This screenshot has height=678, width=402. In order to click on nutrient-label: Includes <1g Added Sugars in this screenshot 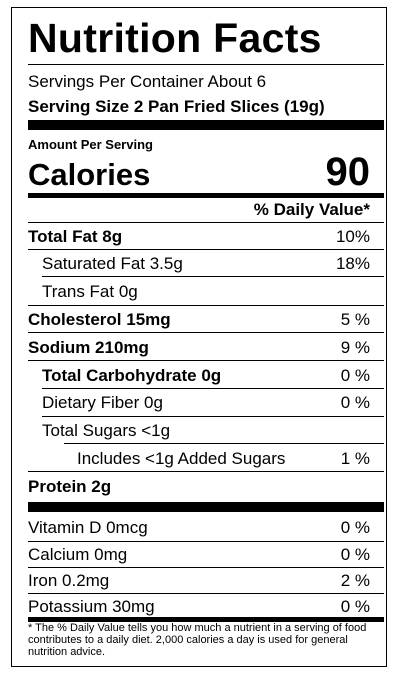, I will do `click(181, 458)`.